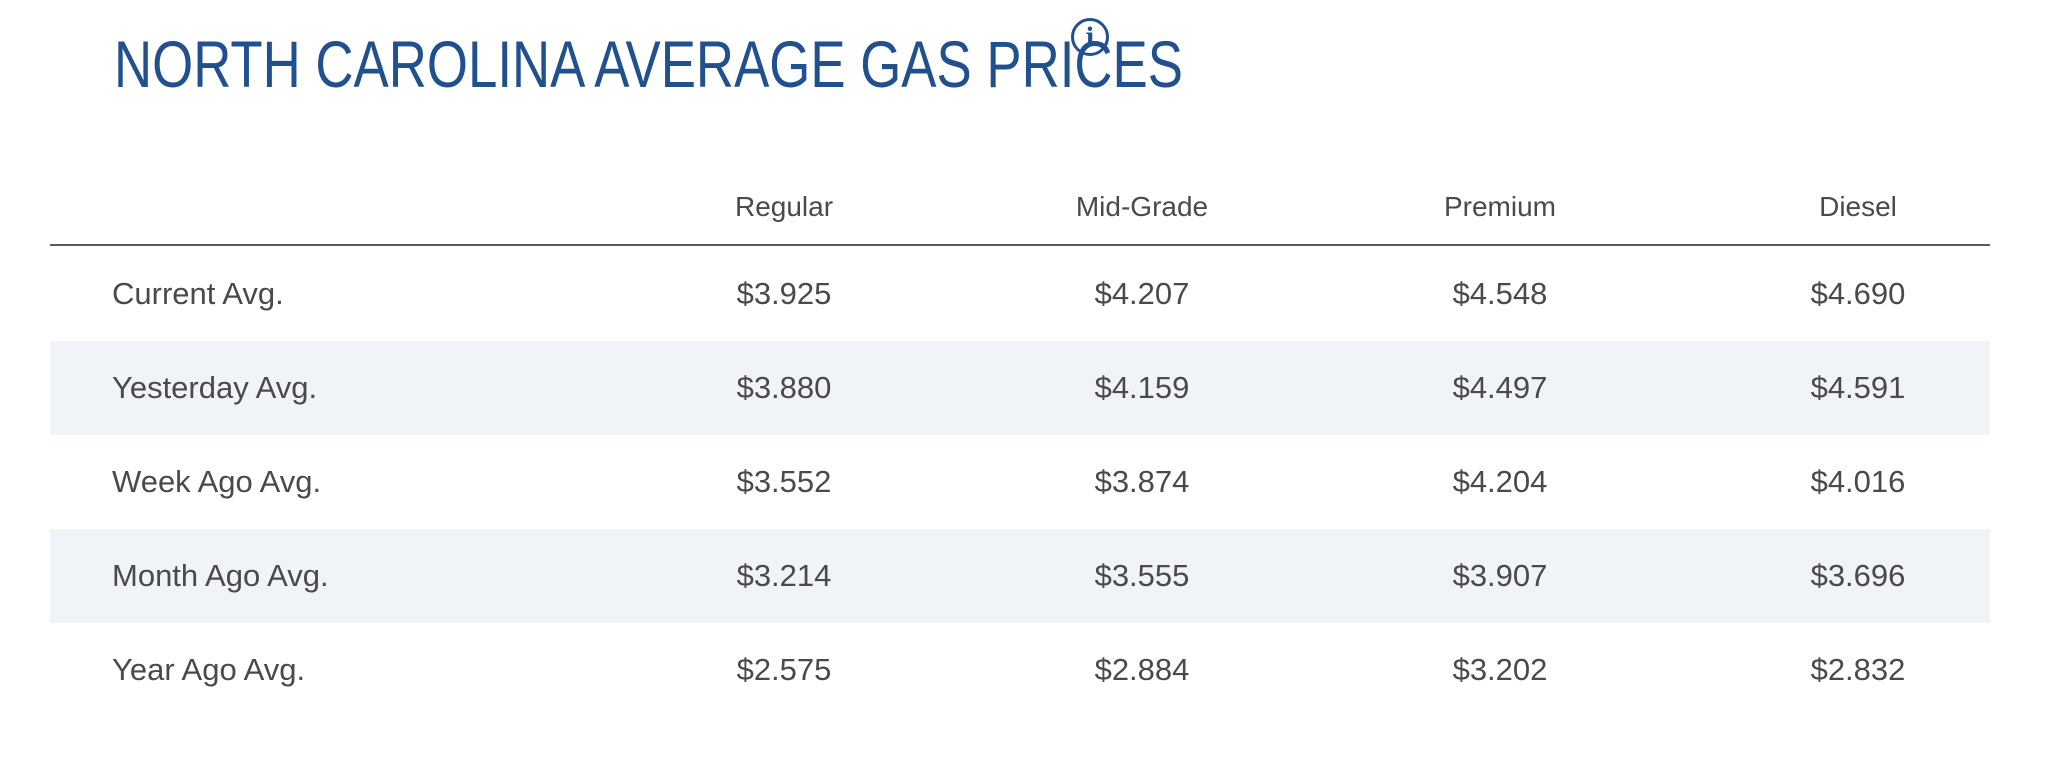 This screenshot has height=769, width=2048. Describe the element at coordinates (1142, 206) in the screenshot. I see `column-header-mid-grade: Mid-Grade` at that location.